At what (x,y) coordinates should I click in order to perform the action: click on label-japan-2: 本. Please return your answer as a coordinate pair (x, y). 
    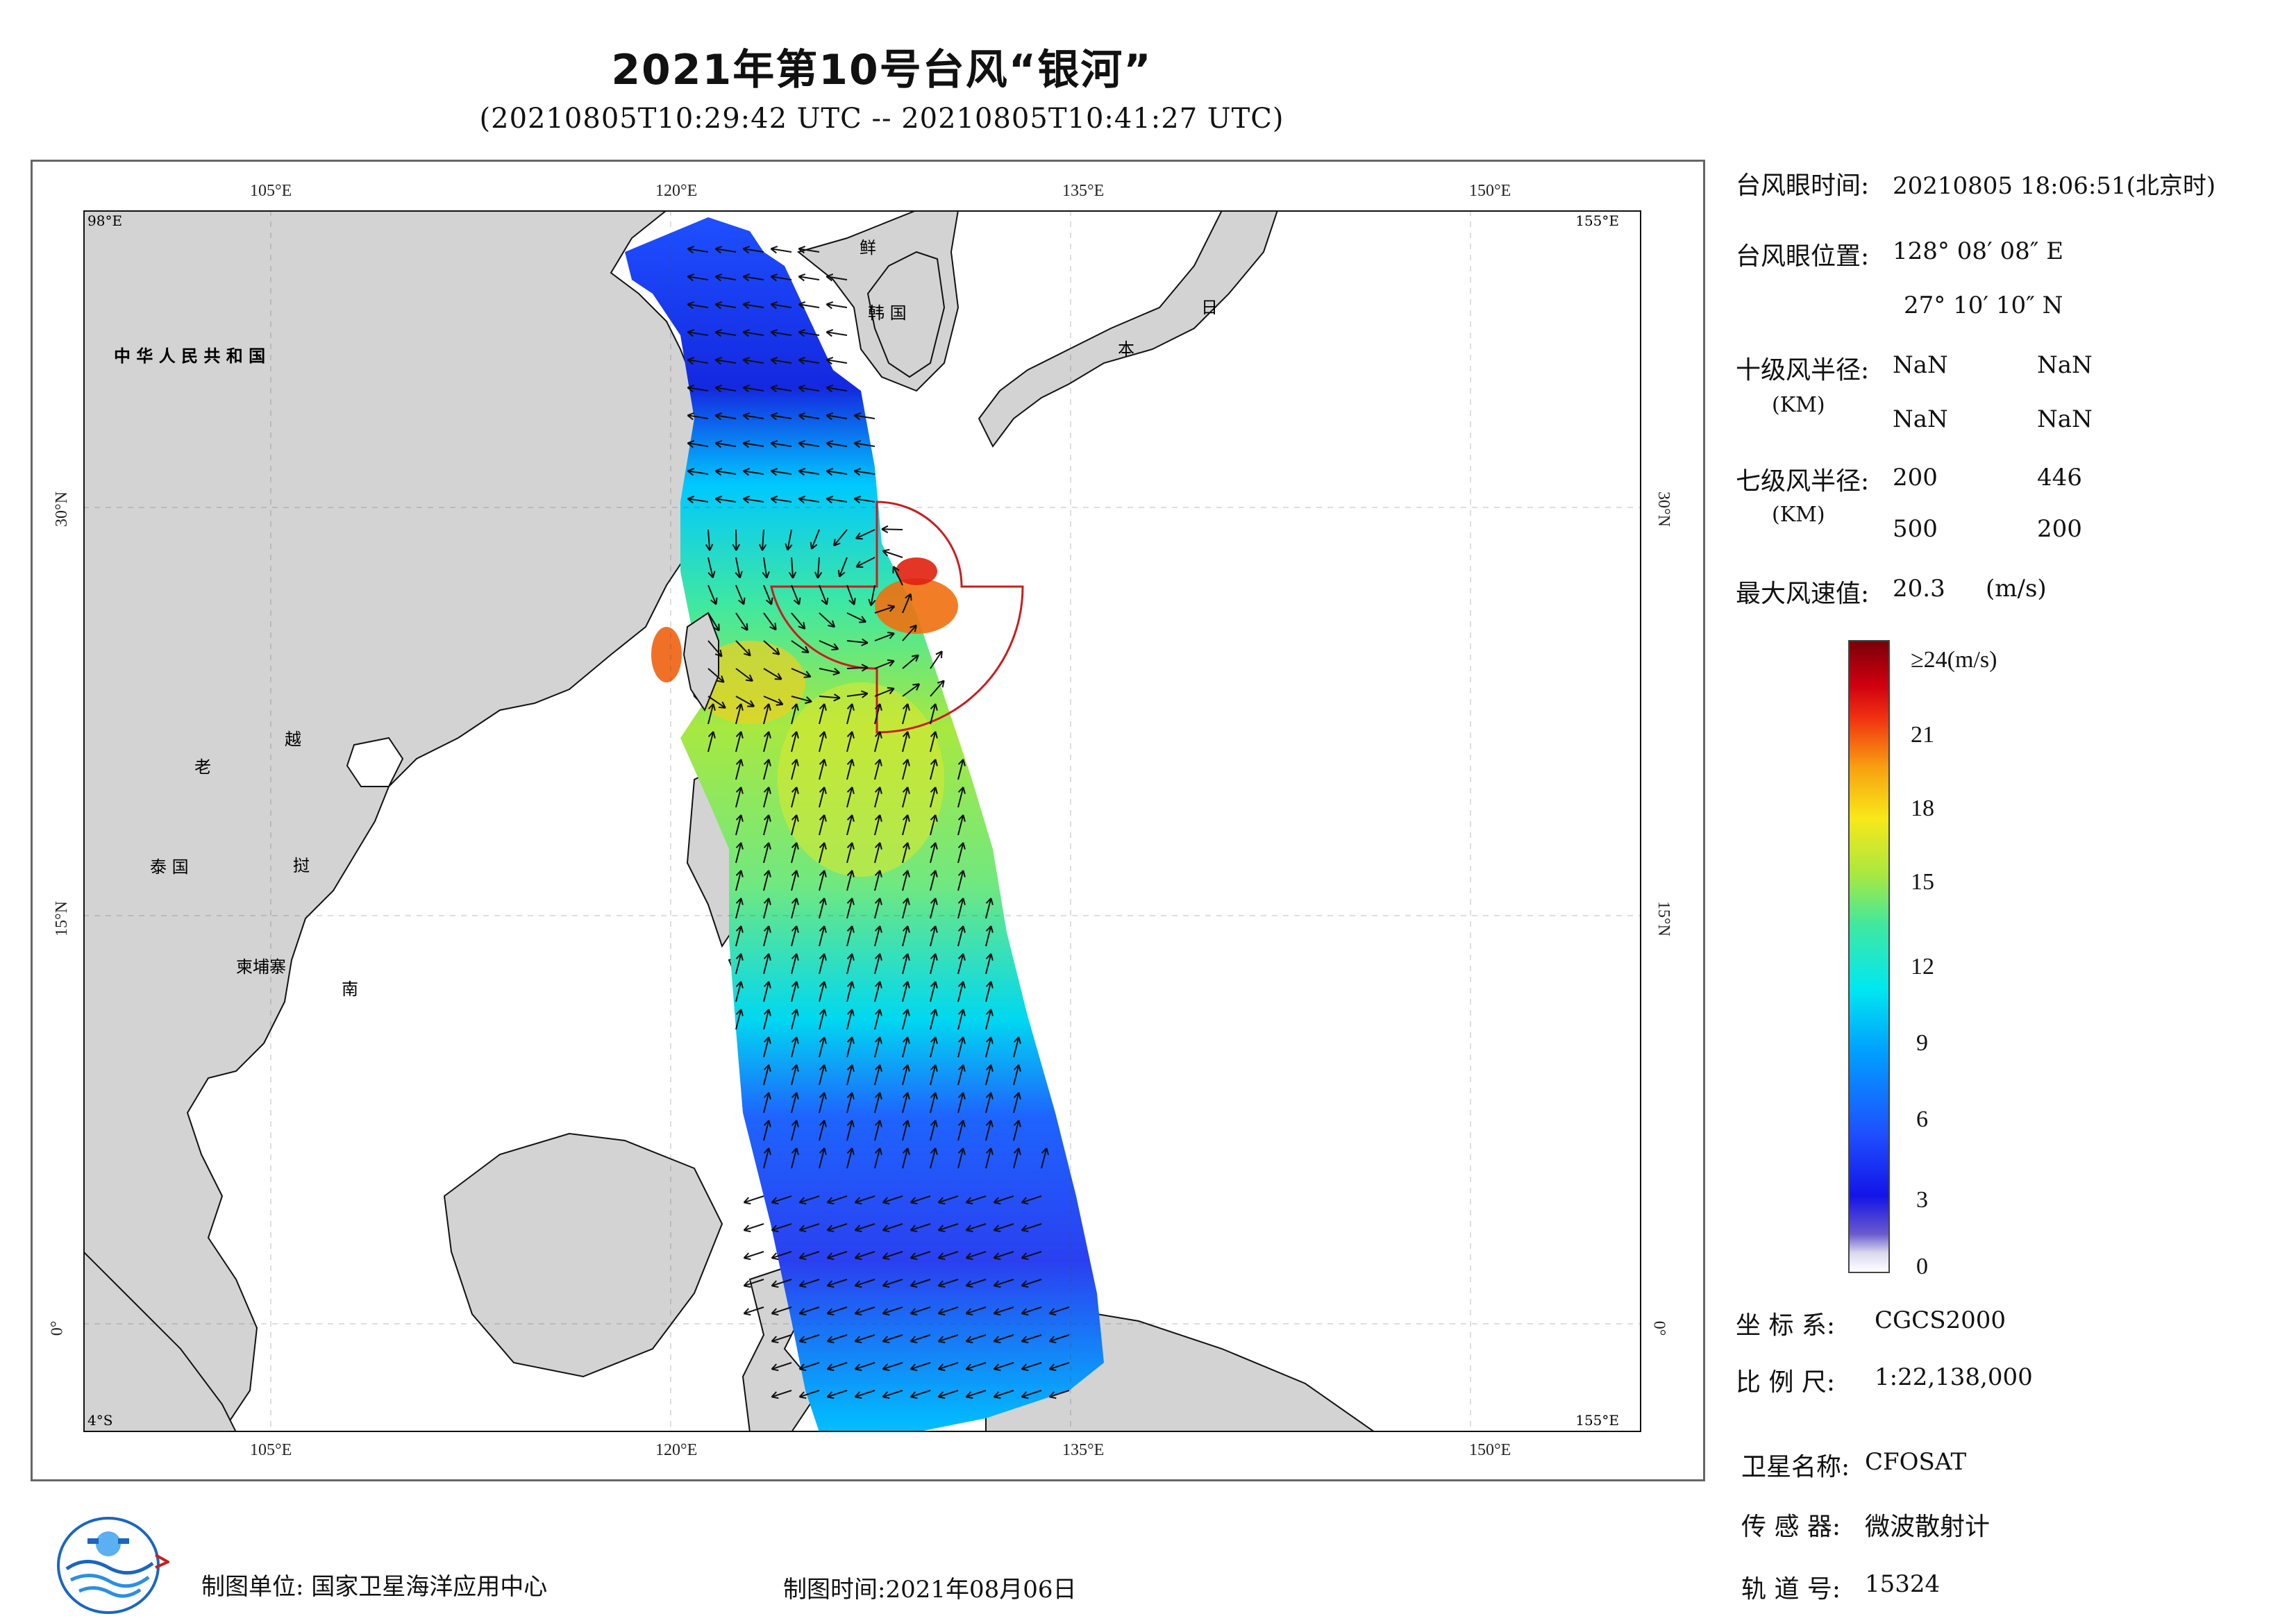
    Looking at the image, I should click on (1126, 349).